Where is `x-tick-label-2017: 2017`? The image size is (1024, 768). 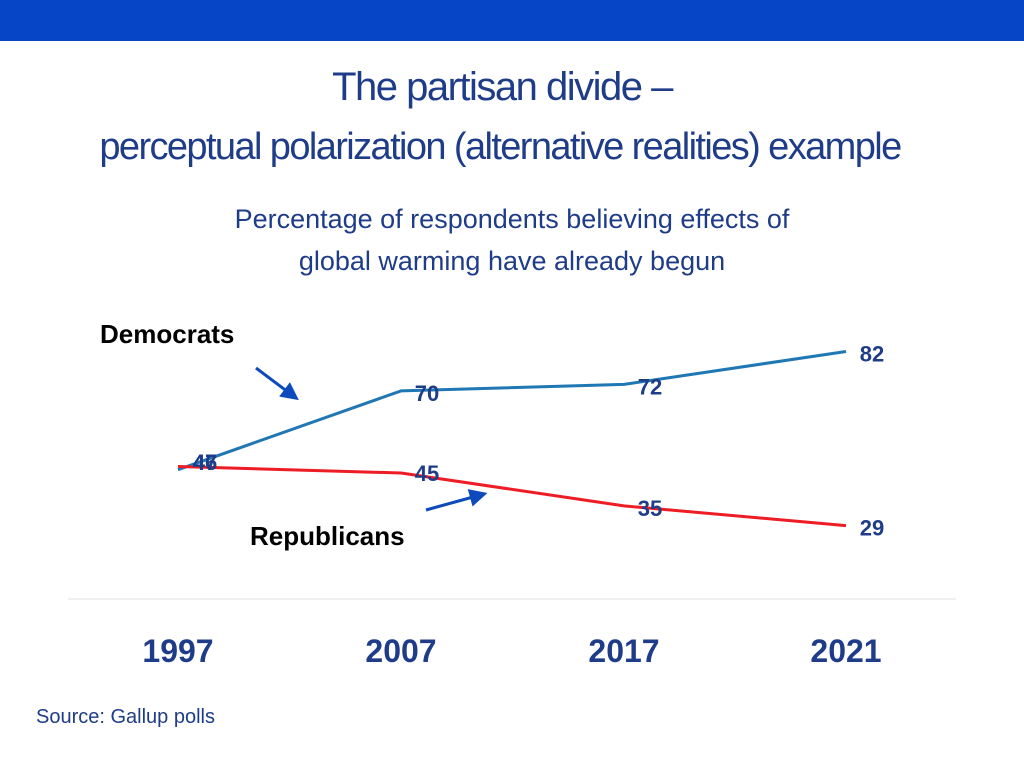 x-tick-label-2017: 2017 is located at coordinates (623, 651).